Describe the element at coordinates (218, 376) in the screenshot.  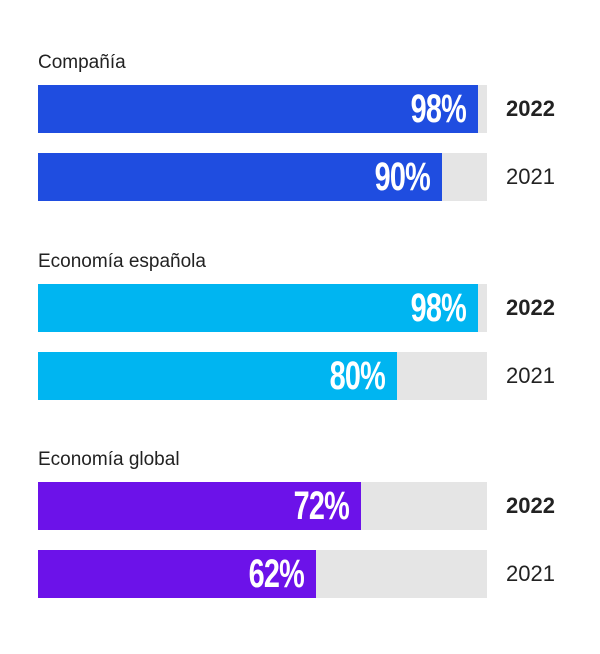
I see `bar-2021: 80%` at that location.